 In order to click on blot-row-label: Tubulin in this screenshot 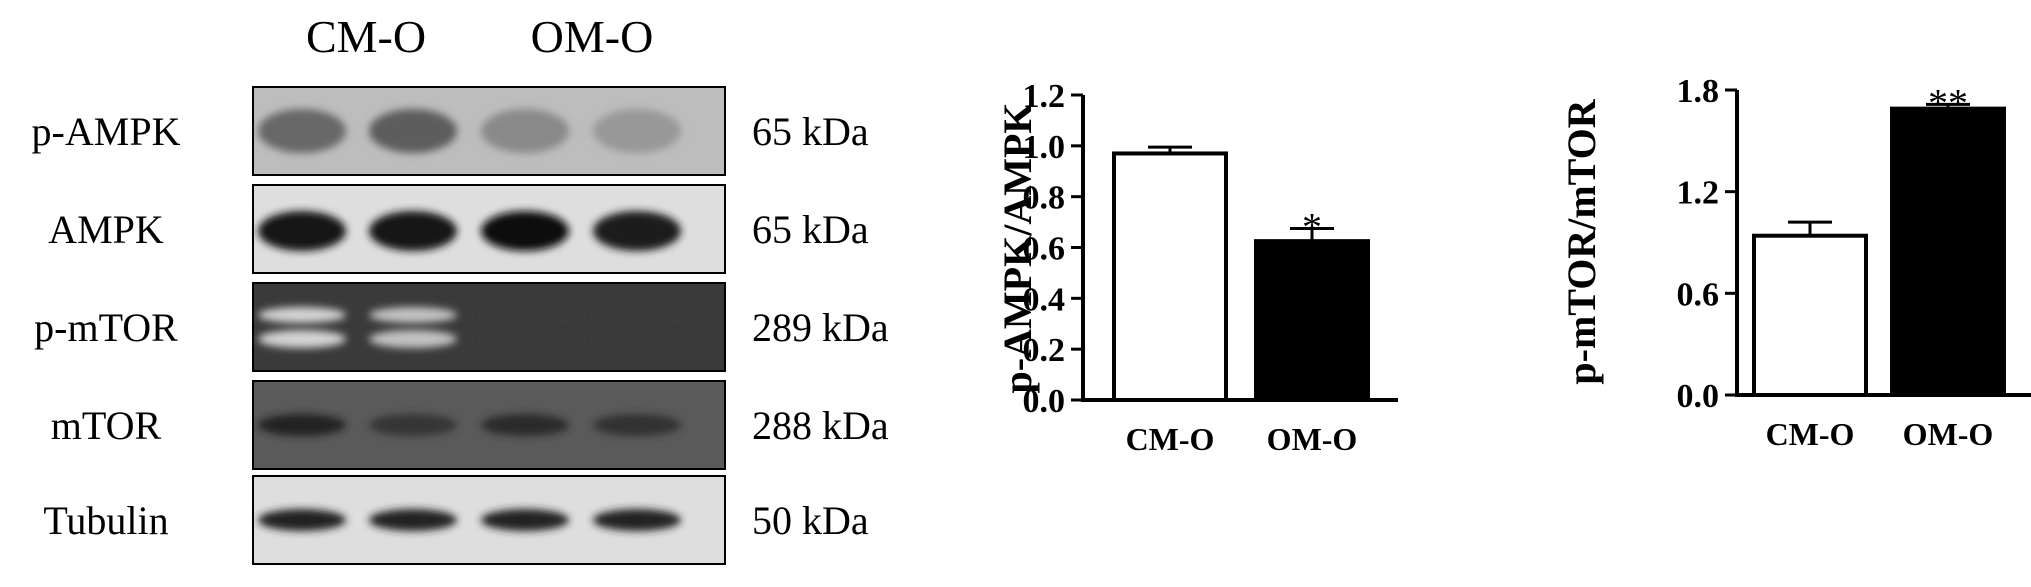, I will do `click(105, 520)`.